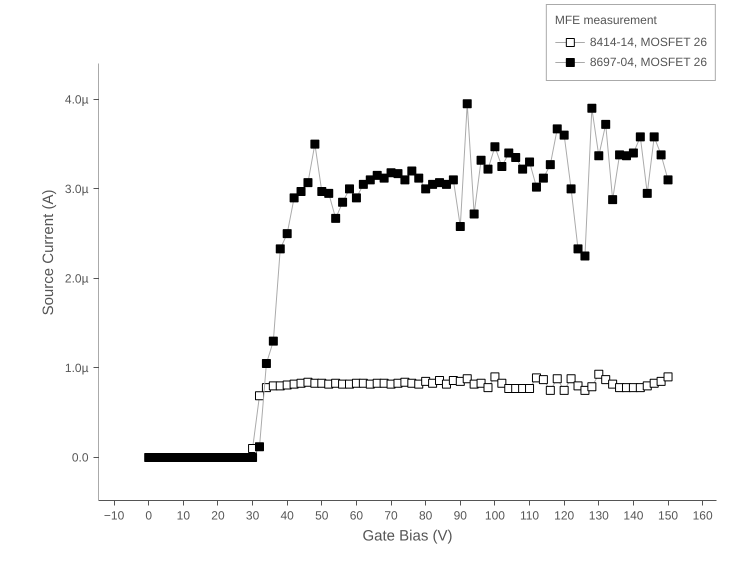 This screenshot has width=751, height=573. I want to click on x-axis-title: Gate Bias (V), so click(407, 536).